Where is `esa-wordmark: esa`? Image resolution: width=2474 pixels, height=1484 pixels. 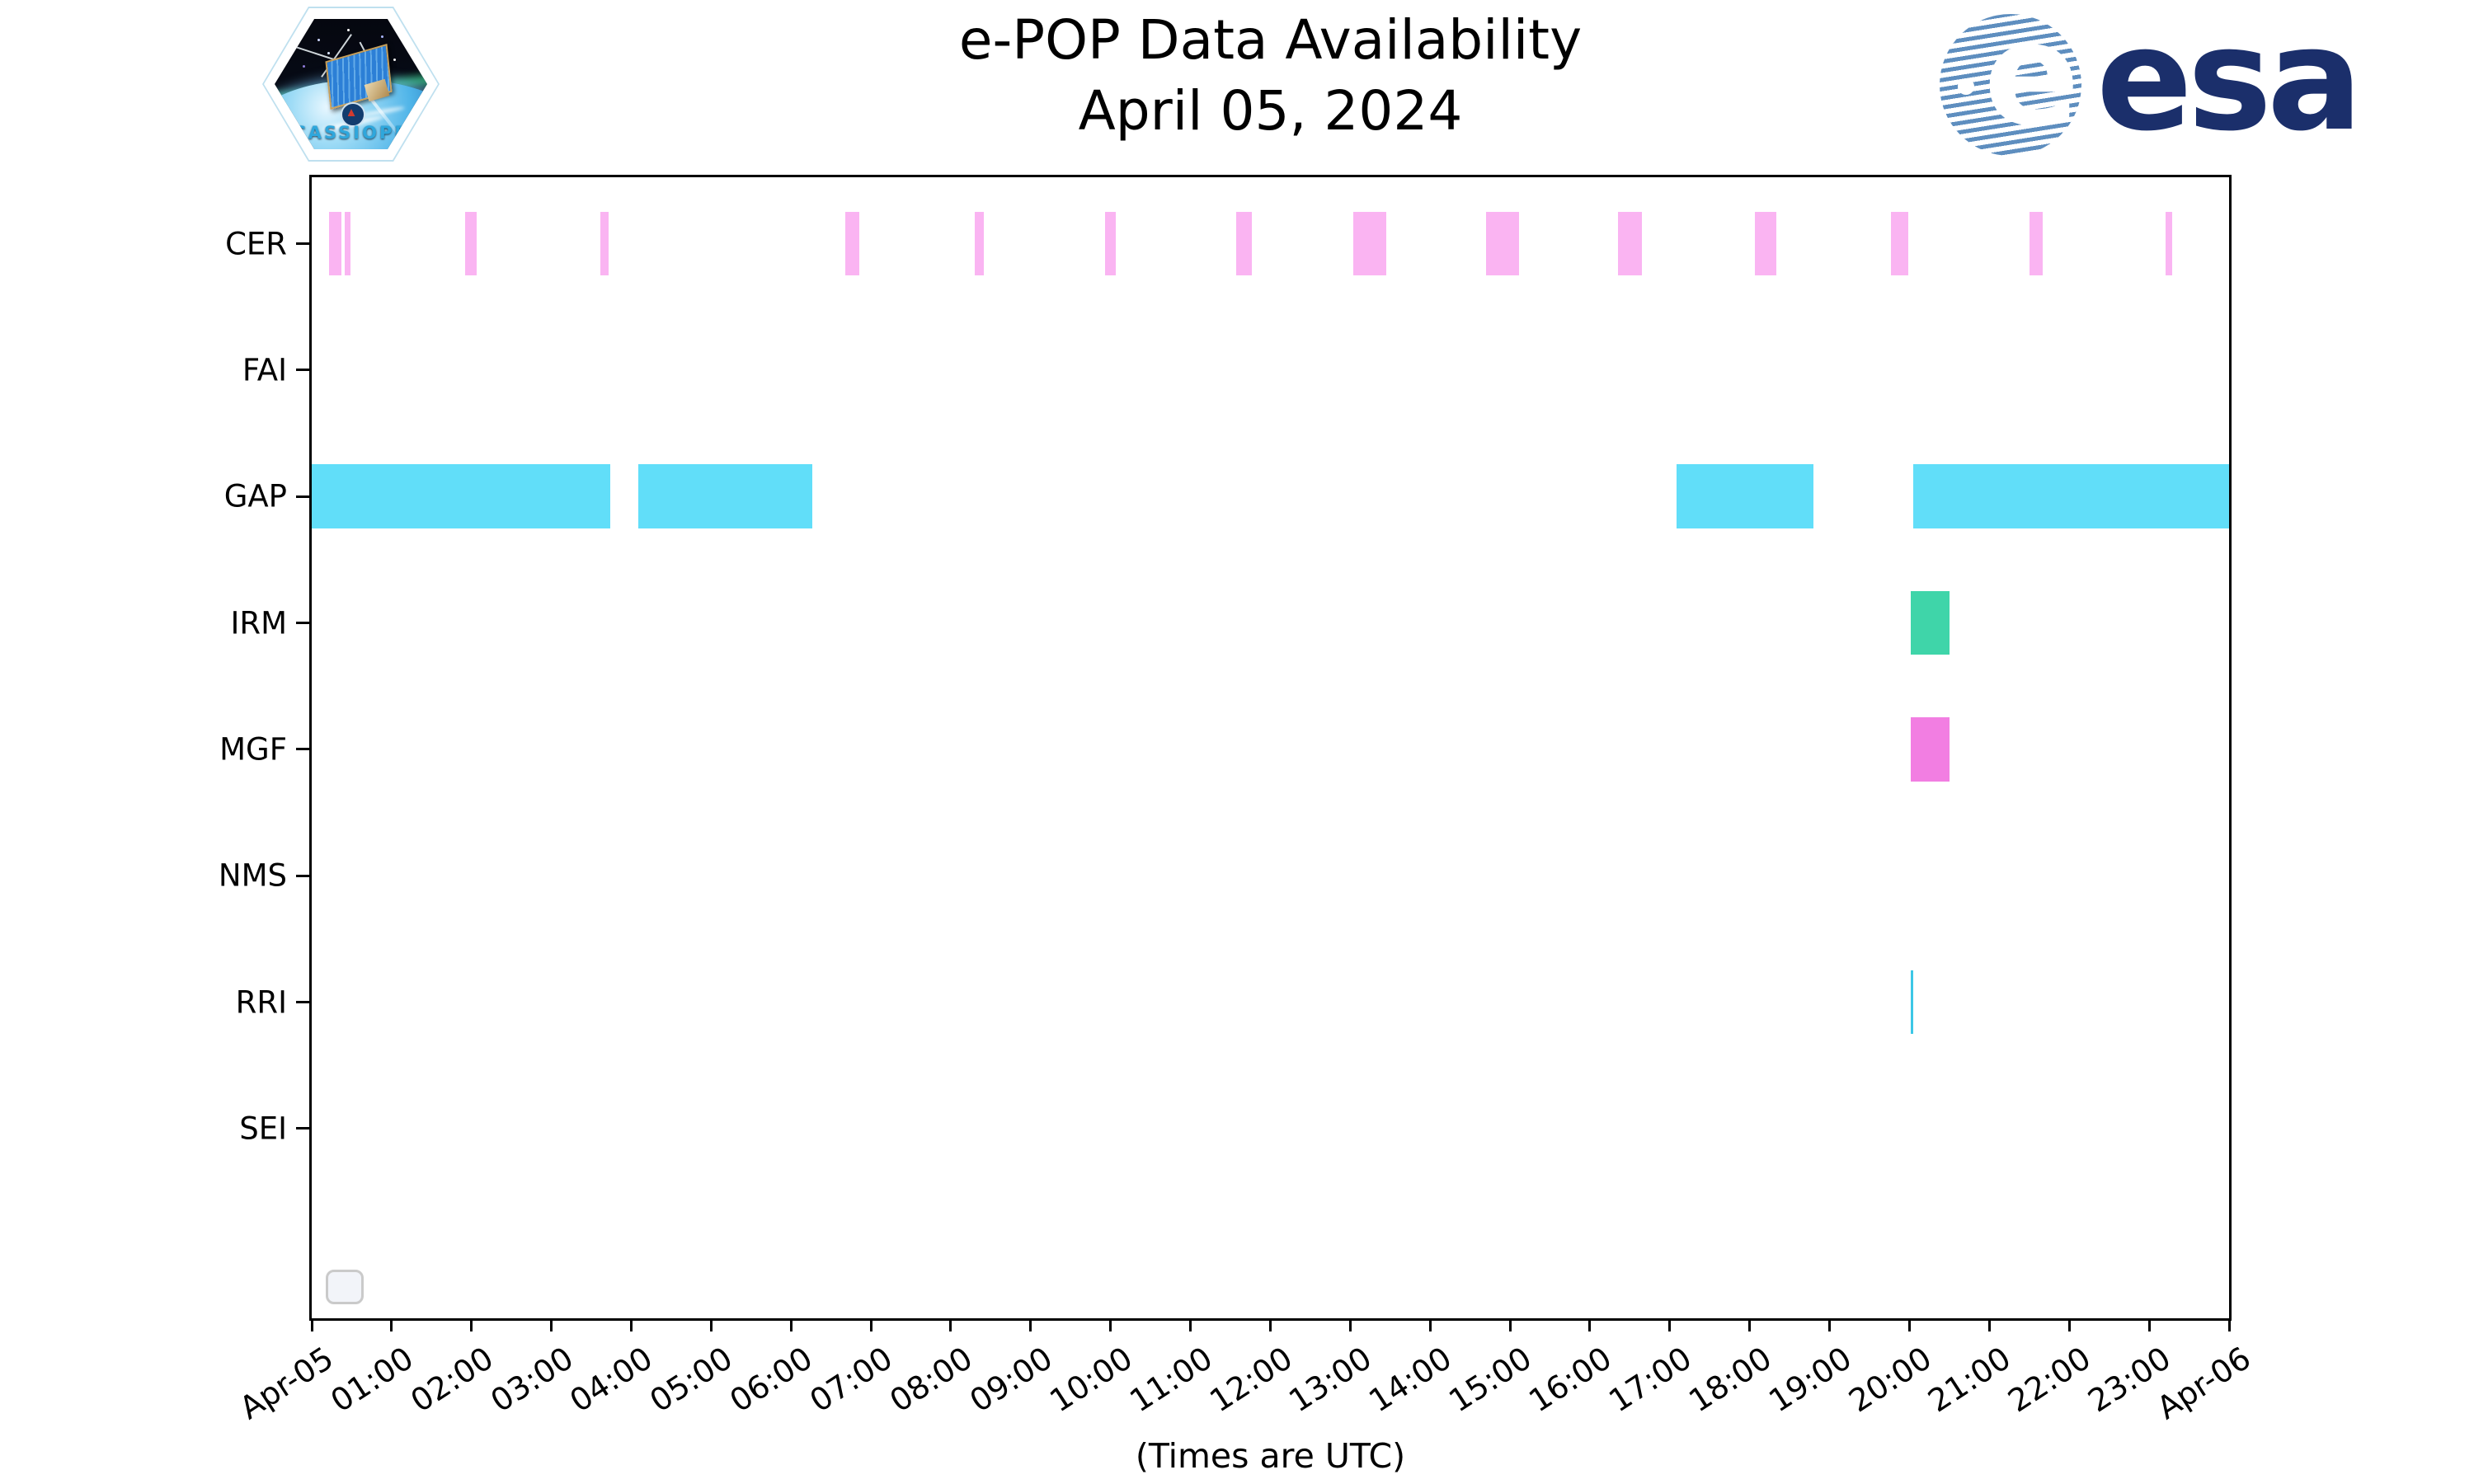 esa-wordmark: esa is located at coordinates (2229, 81).